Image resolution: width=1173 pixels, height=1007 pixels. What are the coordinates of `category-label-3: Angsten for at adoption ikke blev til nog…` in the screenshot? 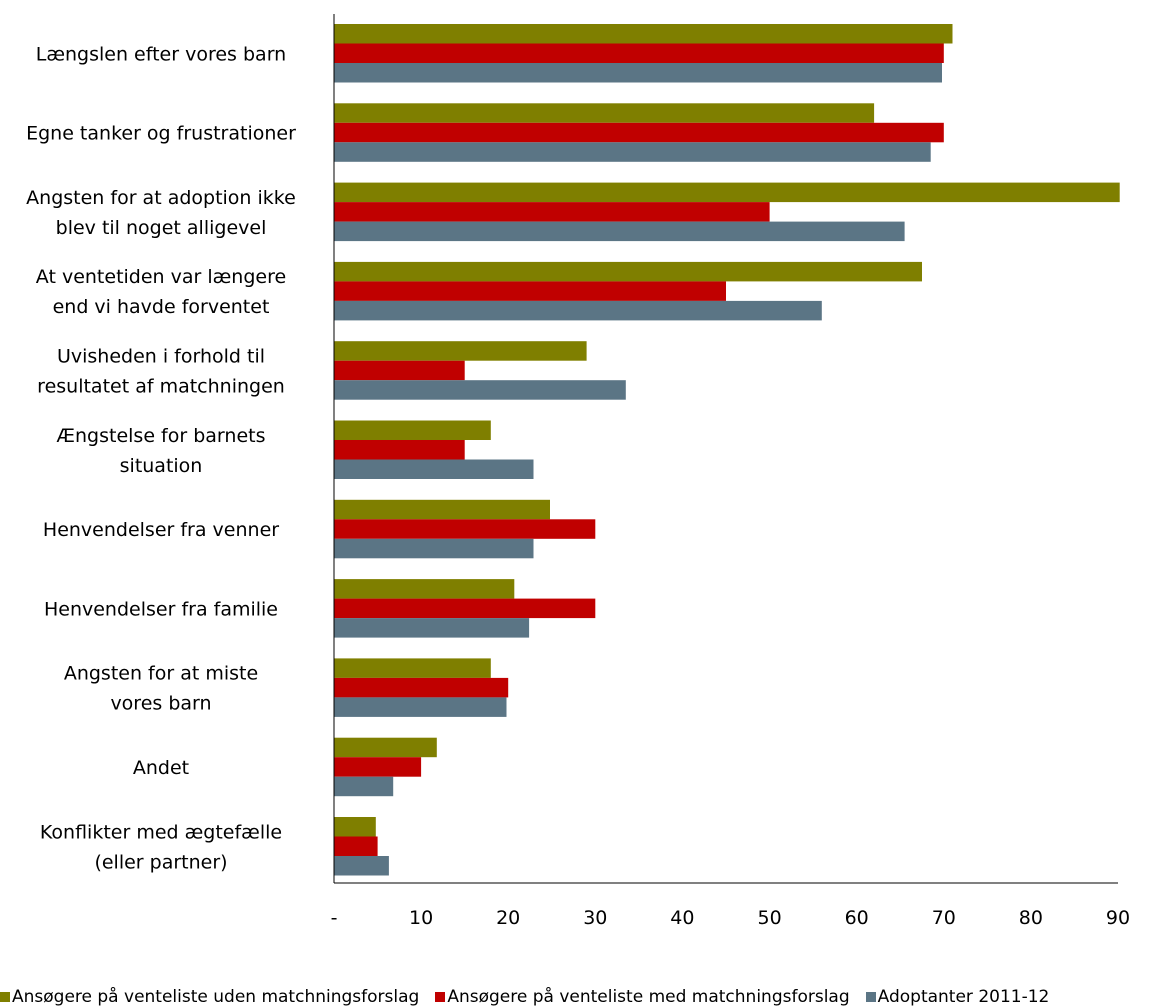 It's located at (161, 213).